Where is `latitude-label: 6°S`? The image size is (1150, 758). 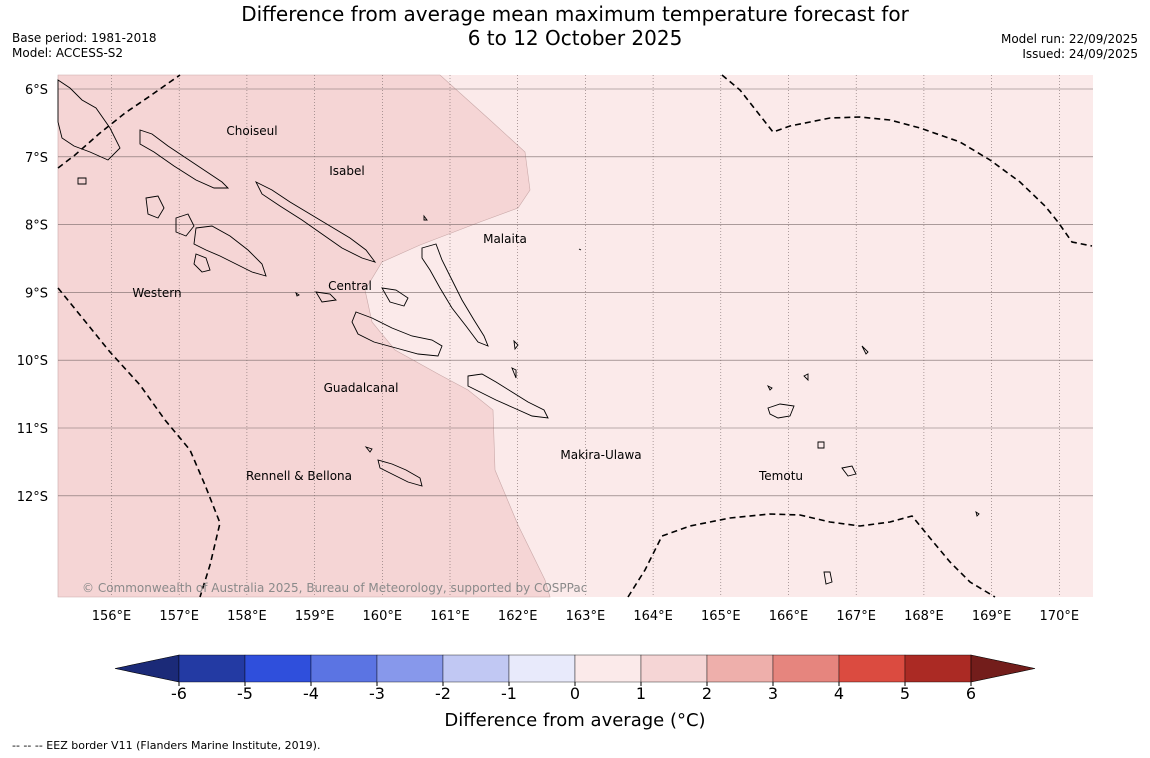 latitude-label: 6°S is located at coordinates (36, 90).